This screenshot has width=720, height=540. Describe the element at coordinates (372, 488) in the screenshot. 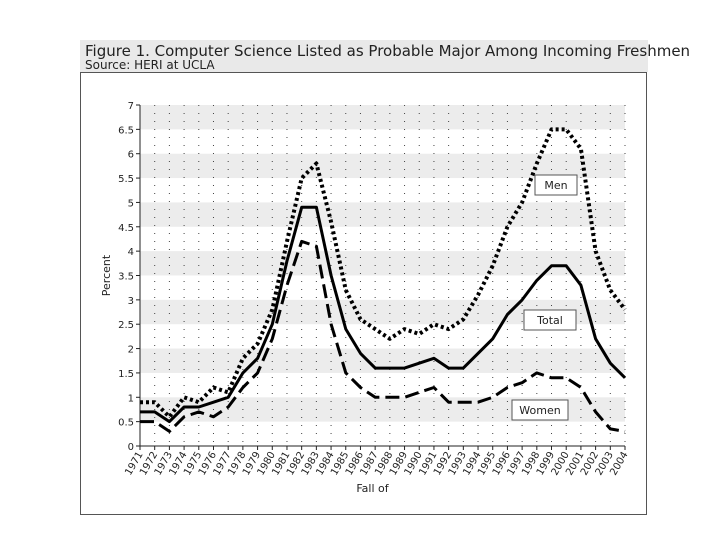

I see `x-axis-label: Fall of` at that location.